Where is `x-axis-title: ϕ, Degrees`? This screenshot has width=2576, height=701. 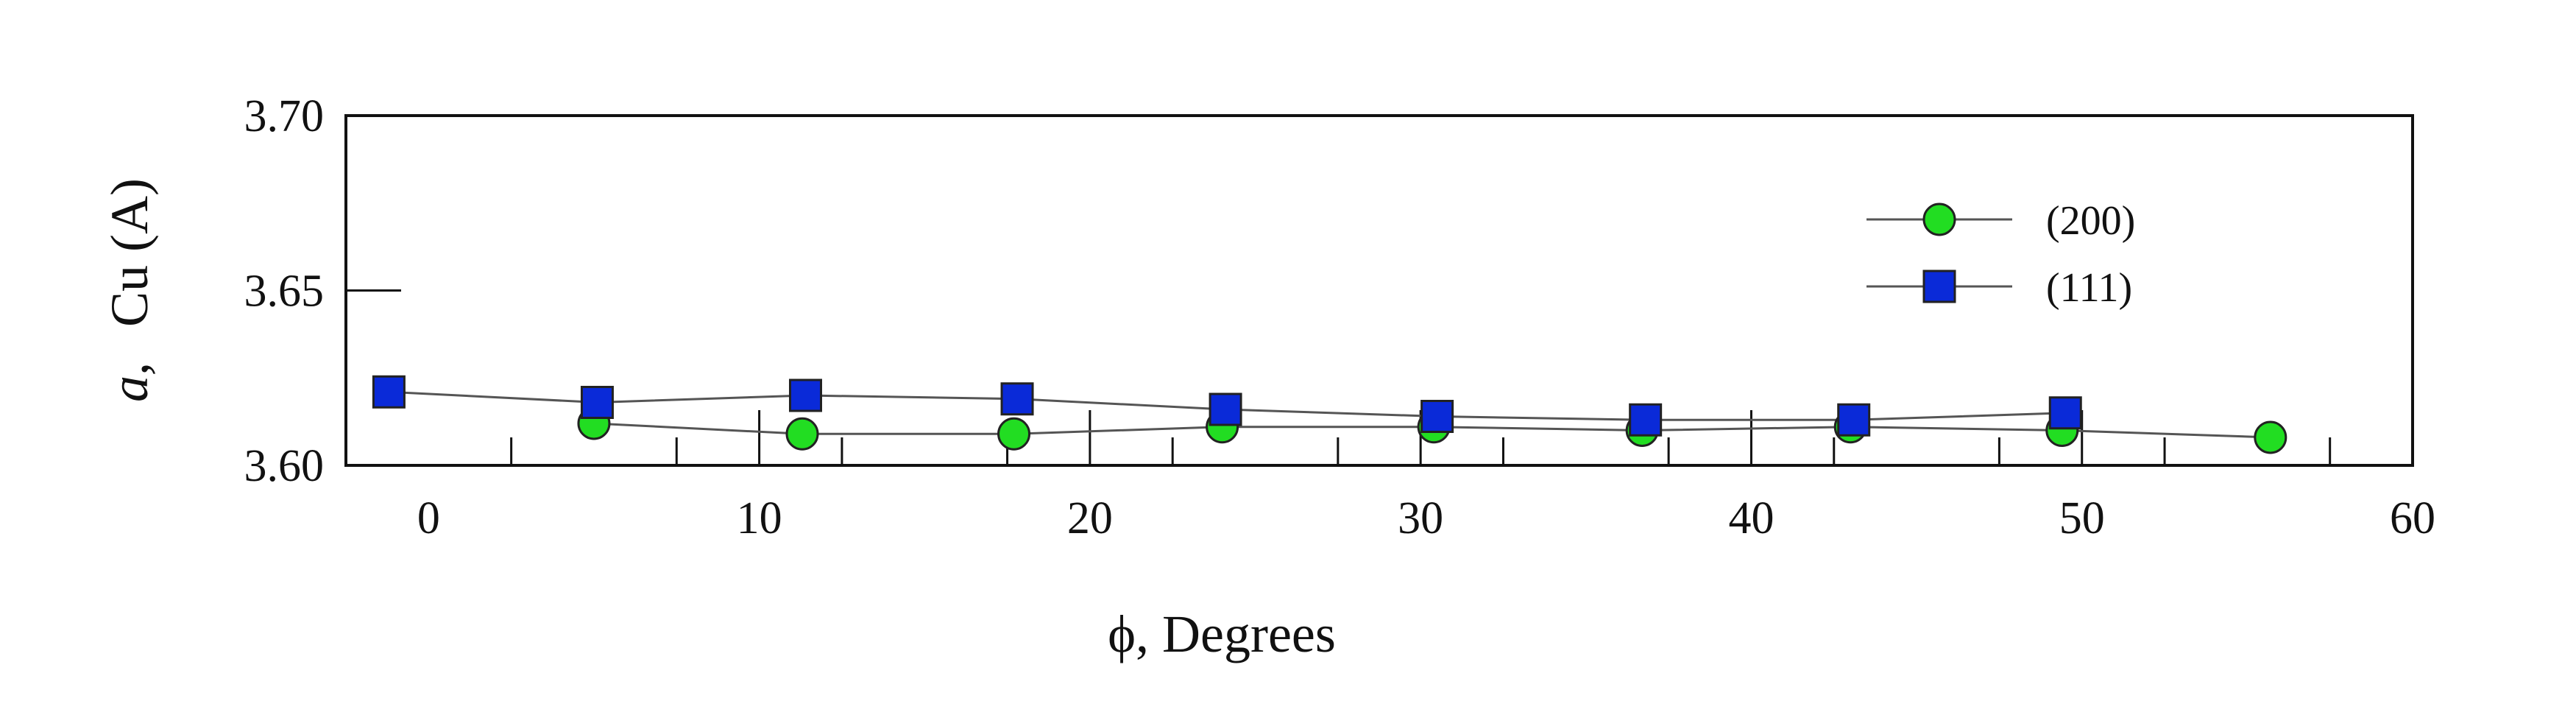 x-axis-title: ϕ, Degrees is located at coordinates (1222, 634).